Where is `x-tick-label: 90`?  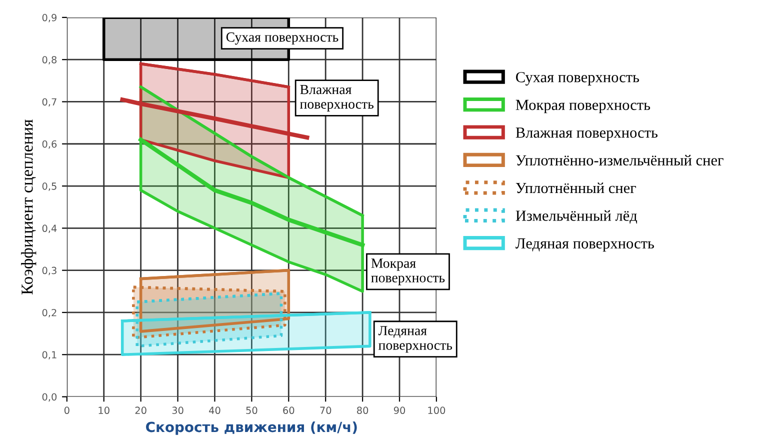
x-tick-label: 90 is located at coordinates (400, 410).